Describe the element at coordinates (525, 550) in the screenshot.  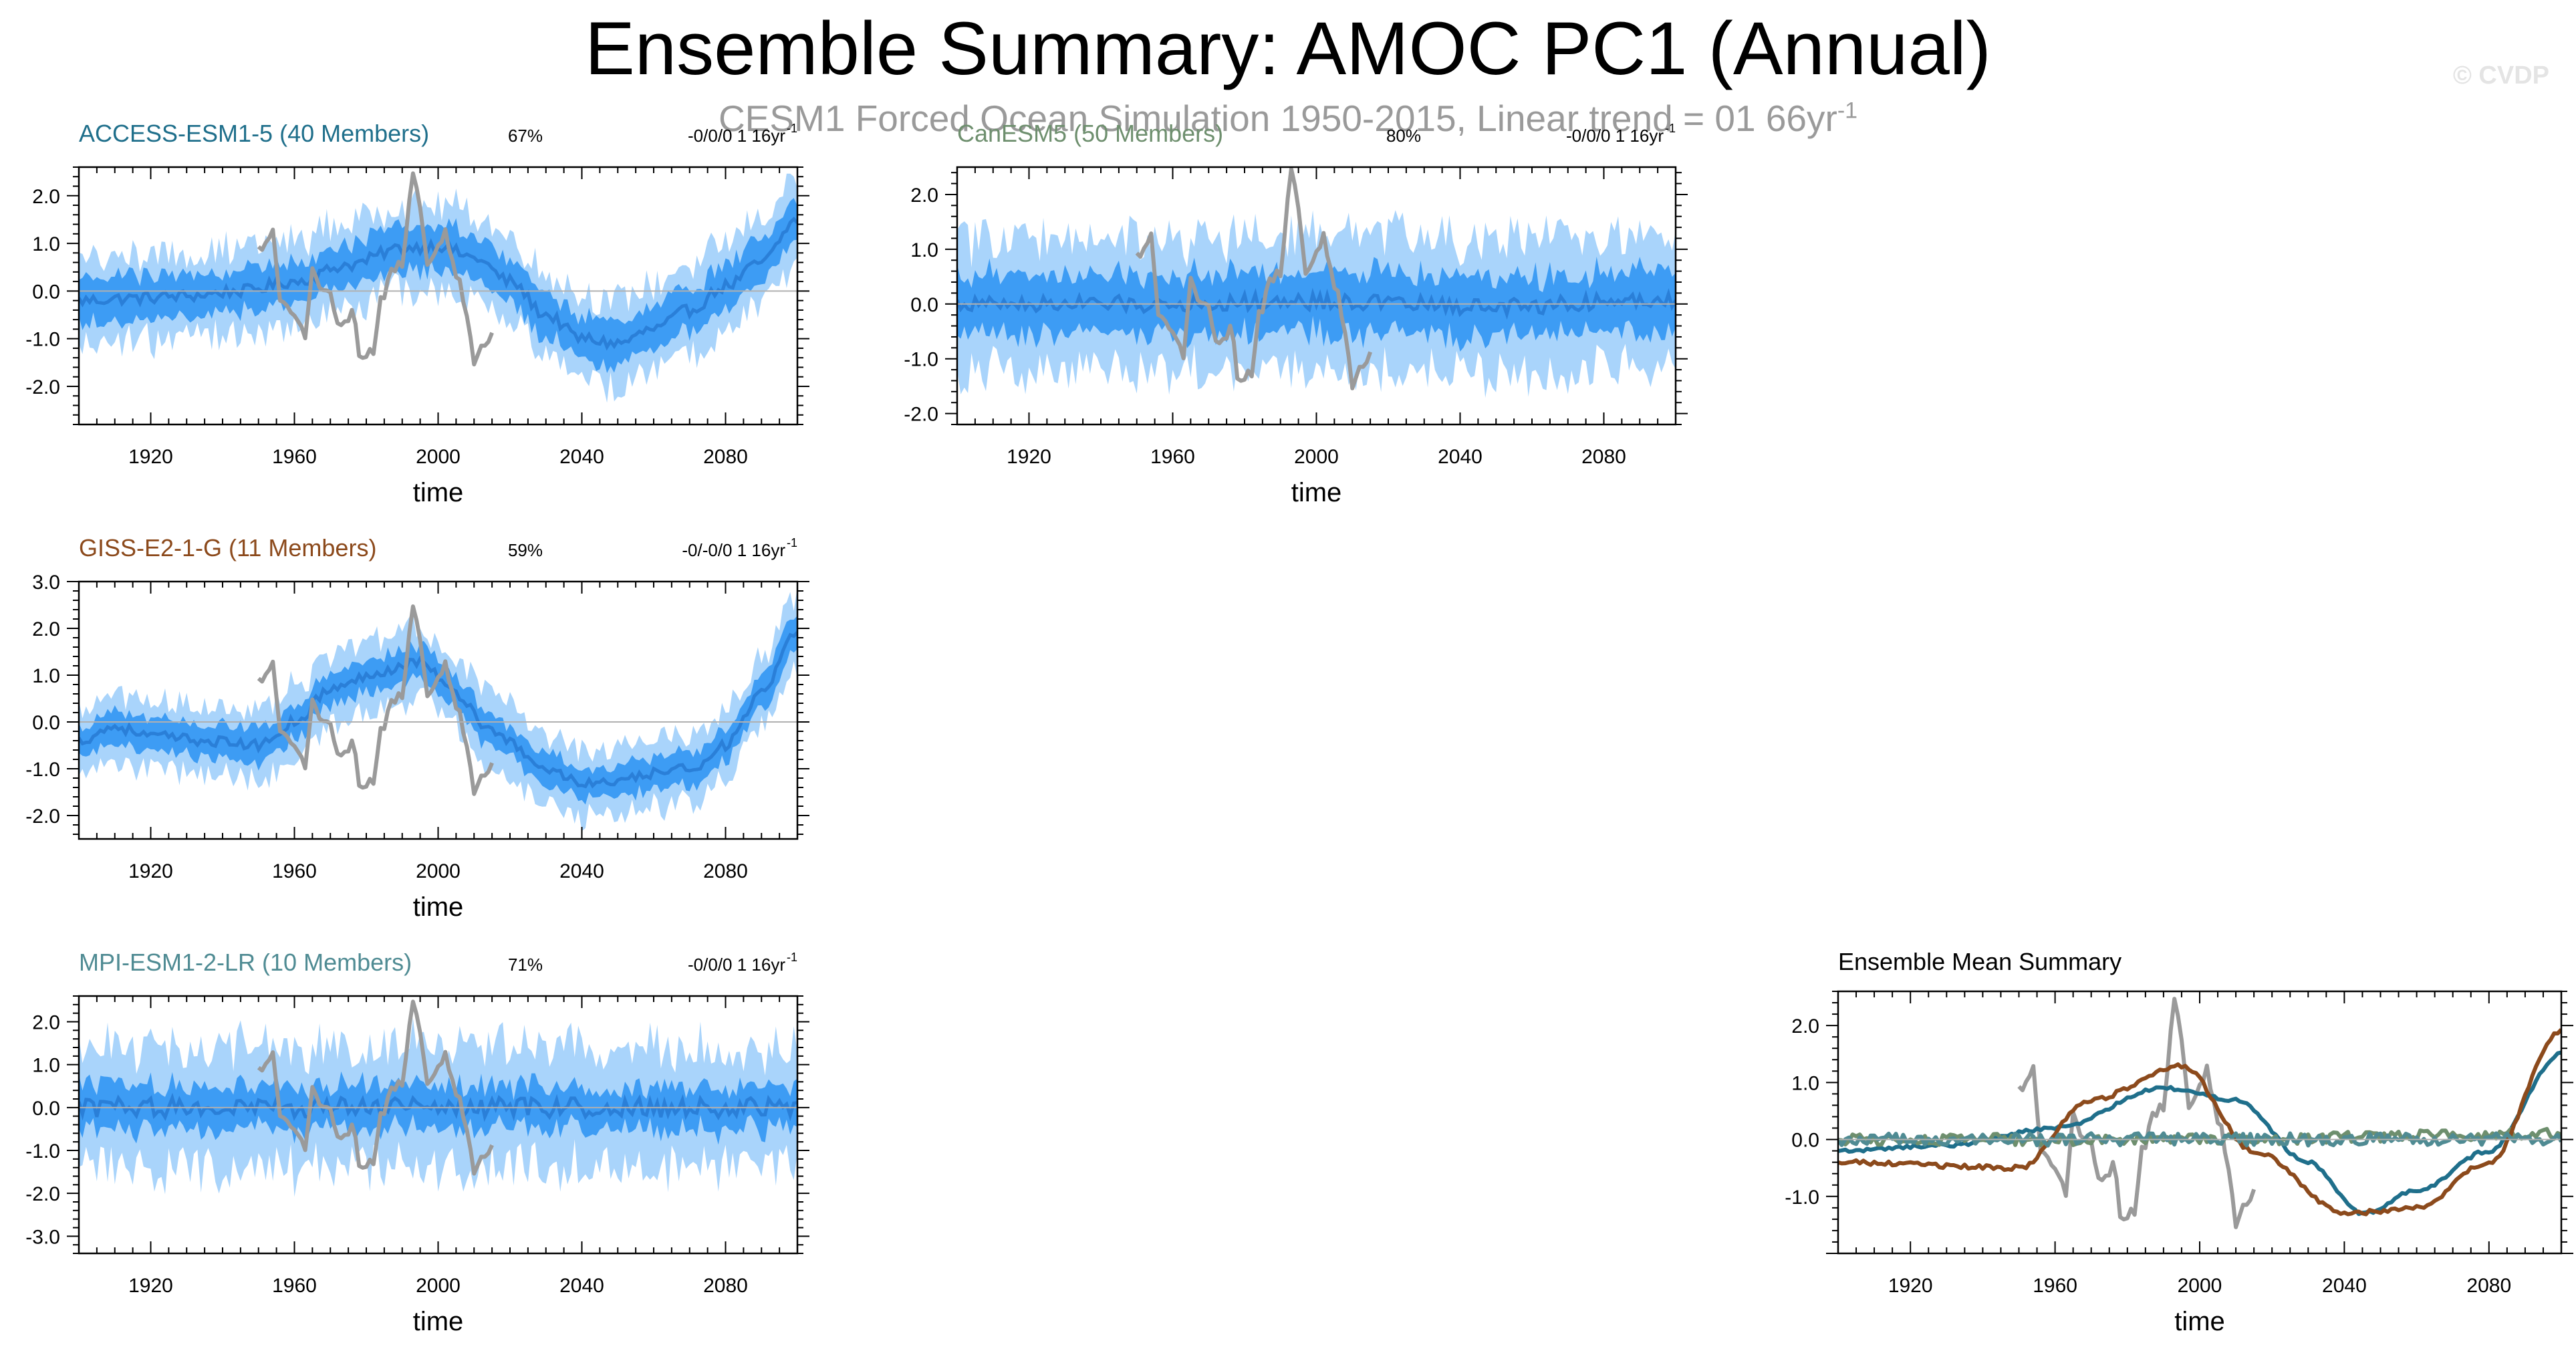
I see `panel-percent: 59%` at that location.